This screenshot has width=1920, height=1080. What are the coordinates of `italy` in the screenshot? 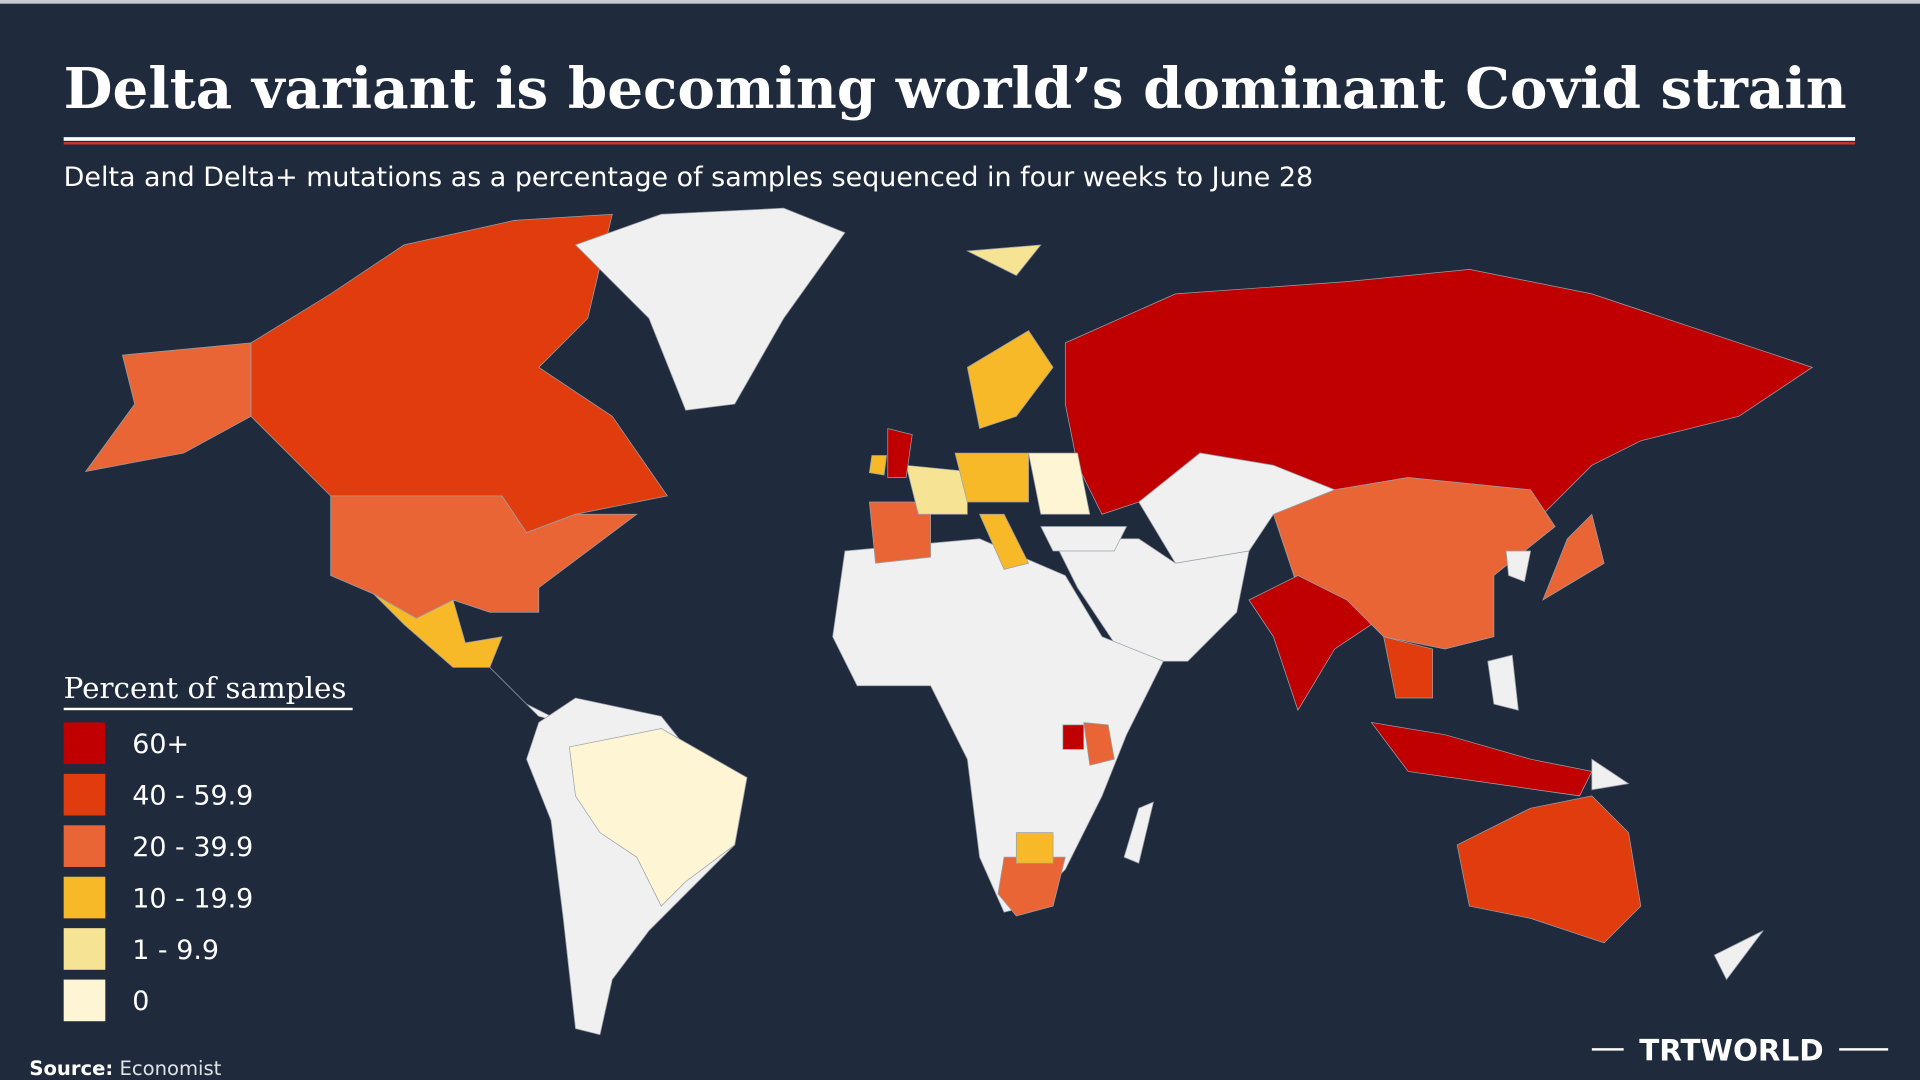 It's located at (1004, 541).